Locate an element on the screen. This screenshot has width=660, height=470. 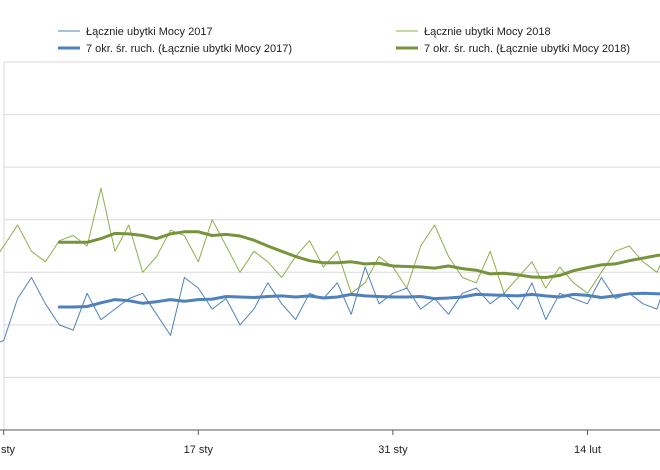
series-2017-moving-average is located at coordinates (358, 300).